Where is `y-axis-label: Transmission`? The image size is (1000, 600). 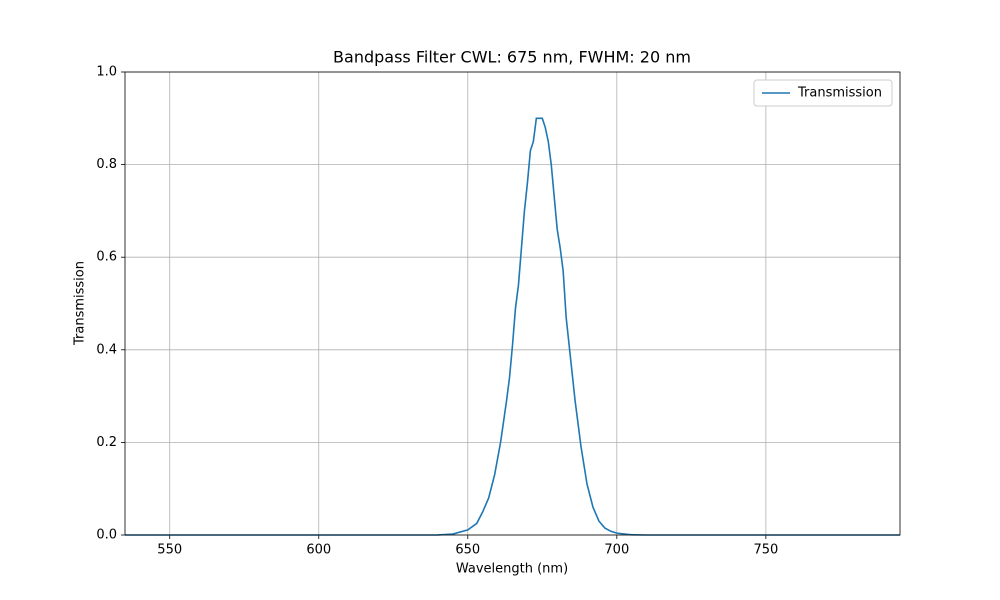 y-axis-label: Transmission is located at coordinates (80, 303).